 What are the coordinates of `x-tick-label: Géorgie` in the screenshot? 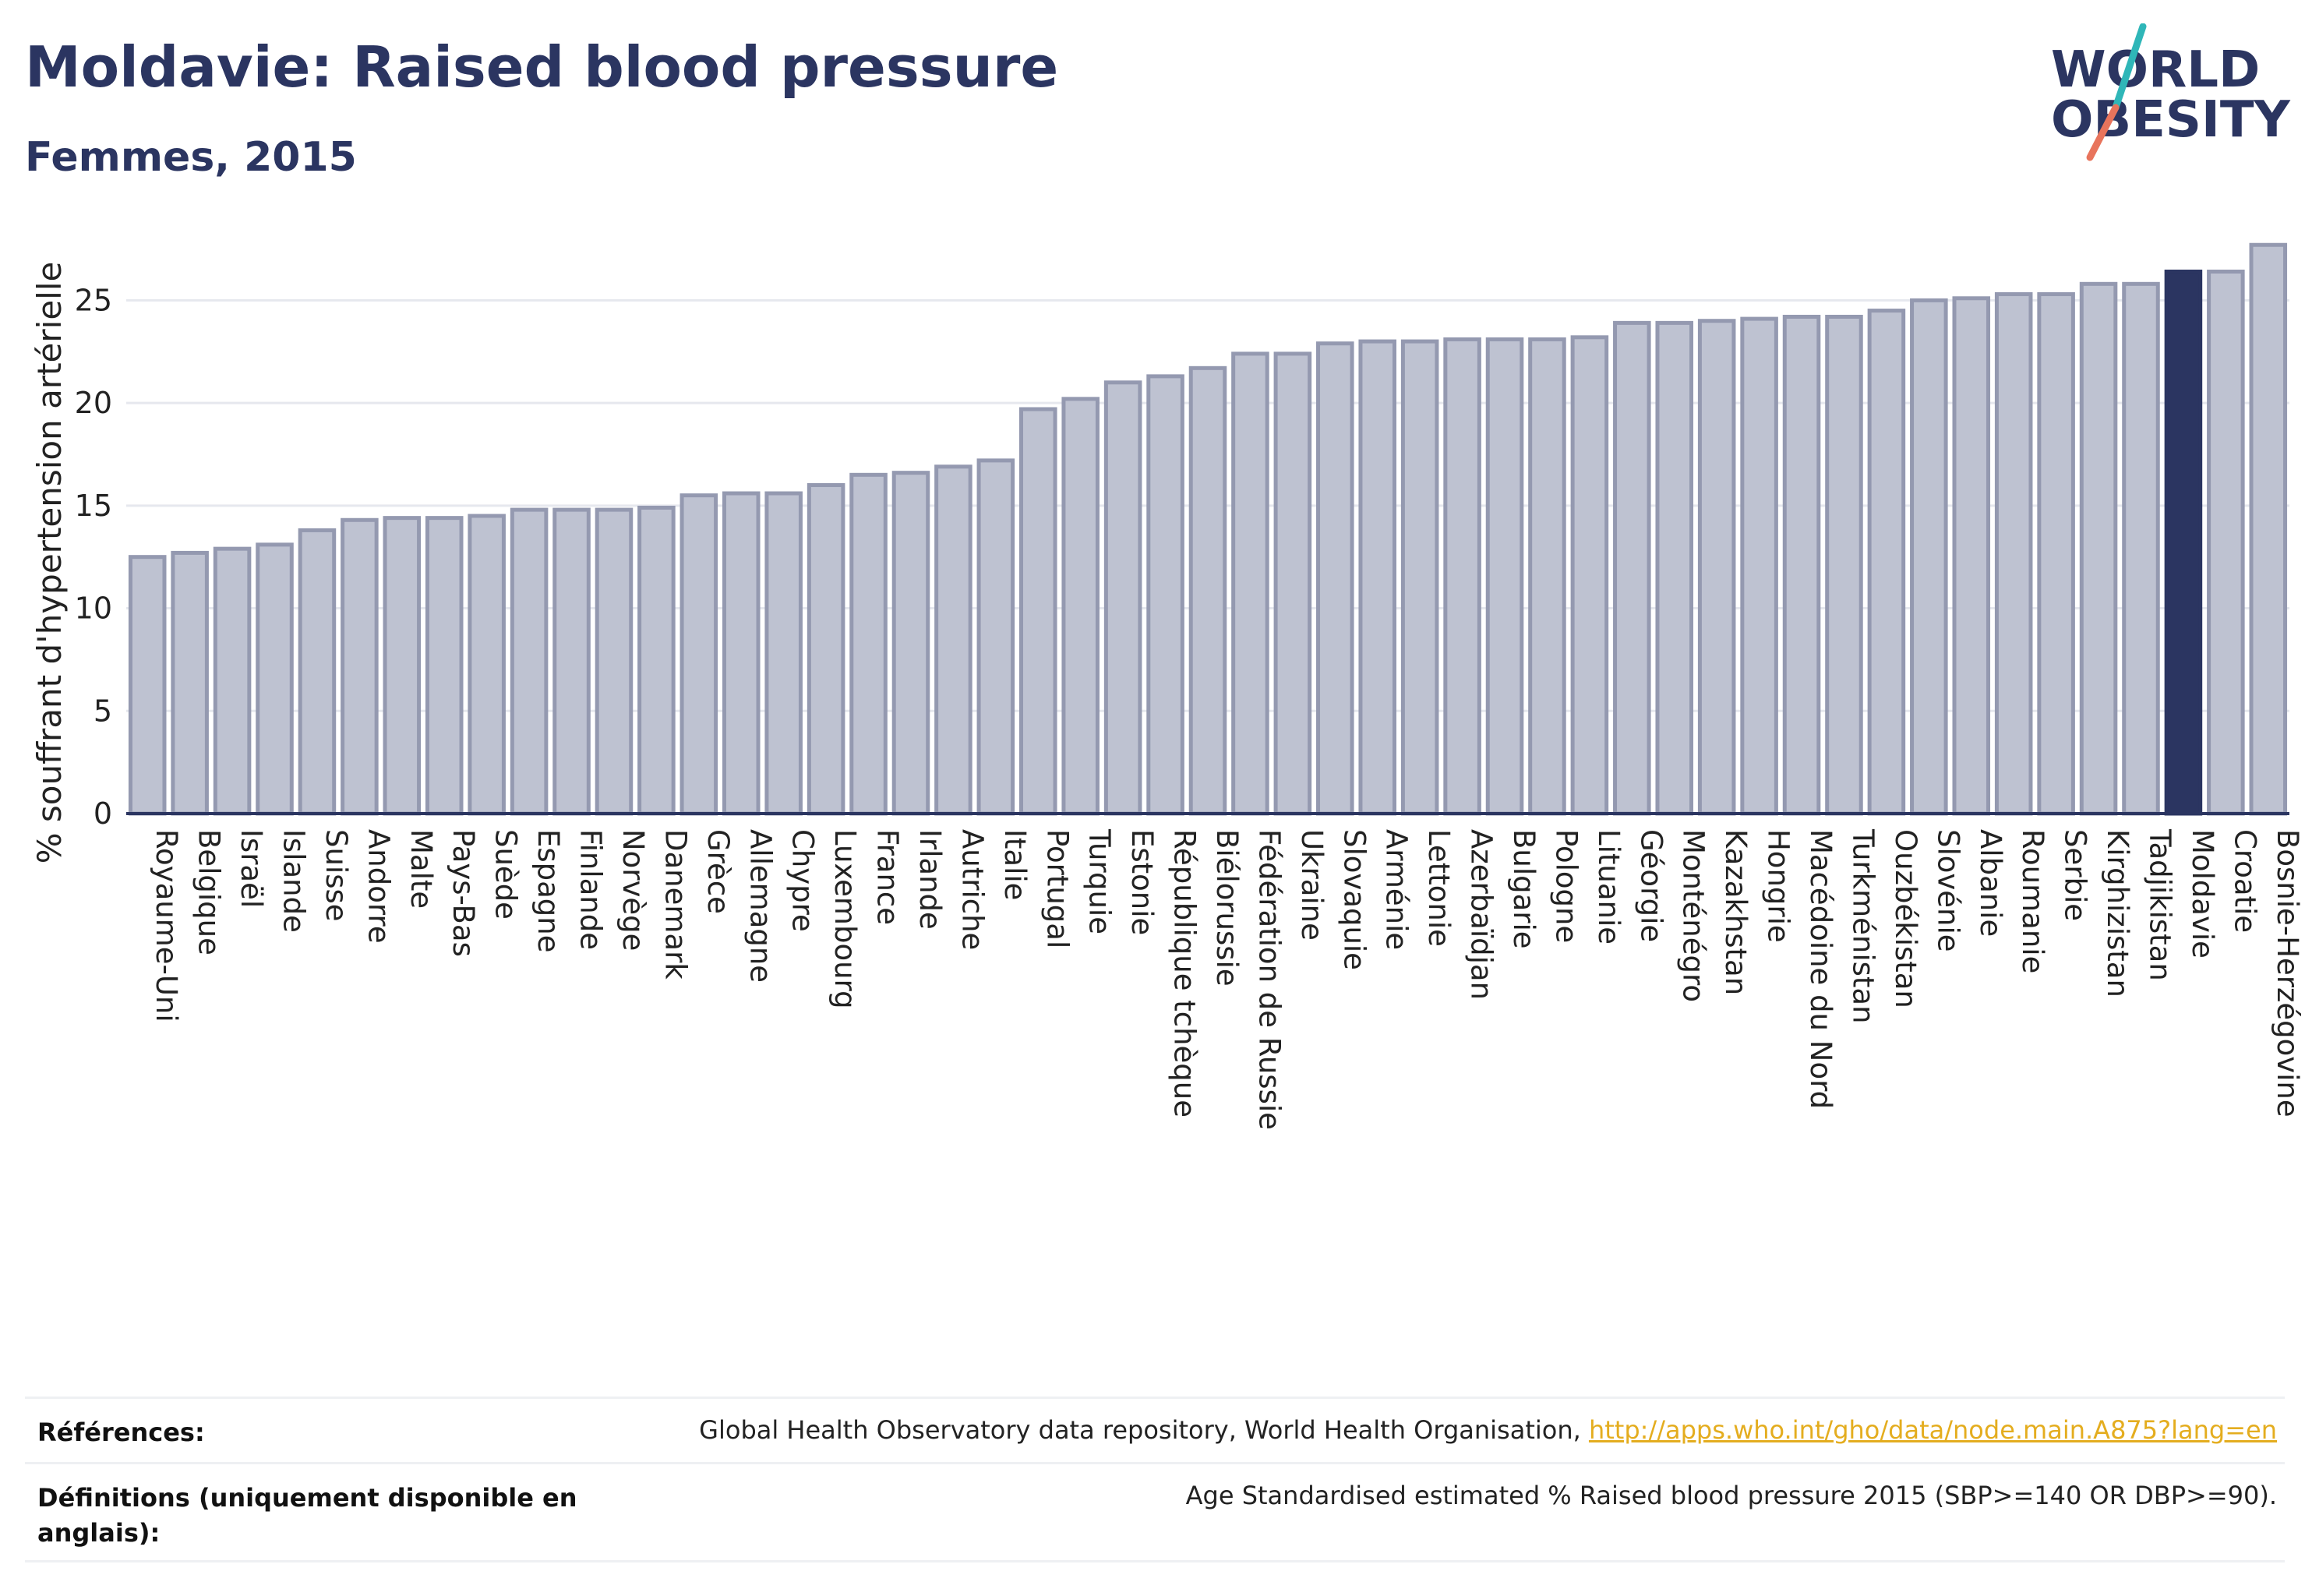 It's located at (1651, 885).